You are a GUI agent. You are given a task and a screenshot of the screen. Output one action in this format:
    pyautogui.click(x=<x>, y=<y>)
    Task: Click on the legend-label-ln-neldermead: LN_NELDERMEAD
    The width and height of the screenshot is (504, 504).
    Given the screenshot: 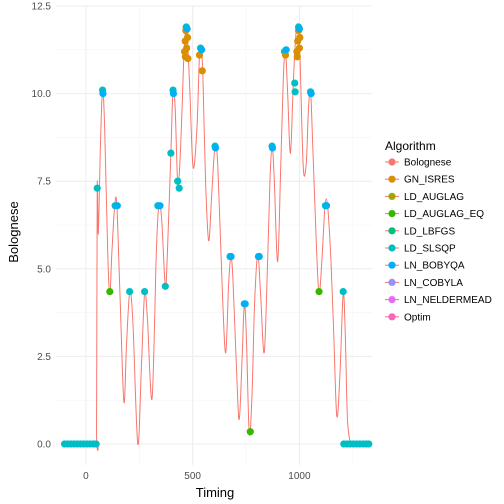 What is the action you would take?
    pyautogui.click(x=448, y=300)
    